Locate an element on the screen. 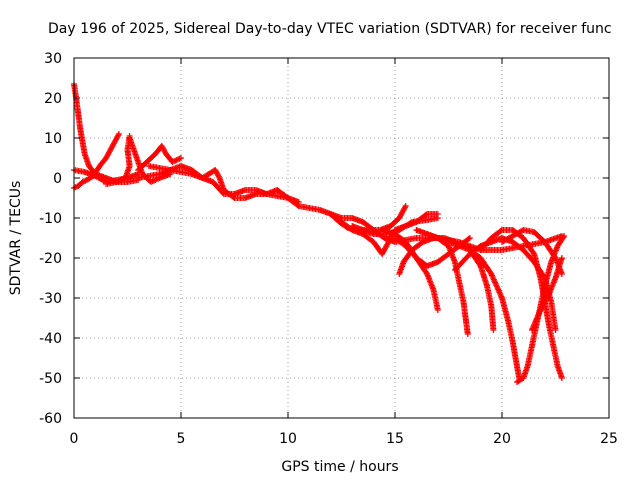 The height and width of the screenshot is (480, 640). x-axis-label: GPS time / hours is located at coordinates (339, 467).